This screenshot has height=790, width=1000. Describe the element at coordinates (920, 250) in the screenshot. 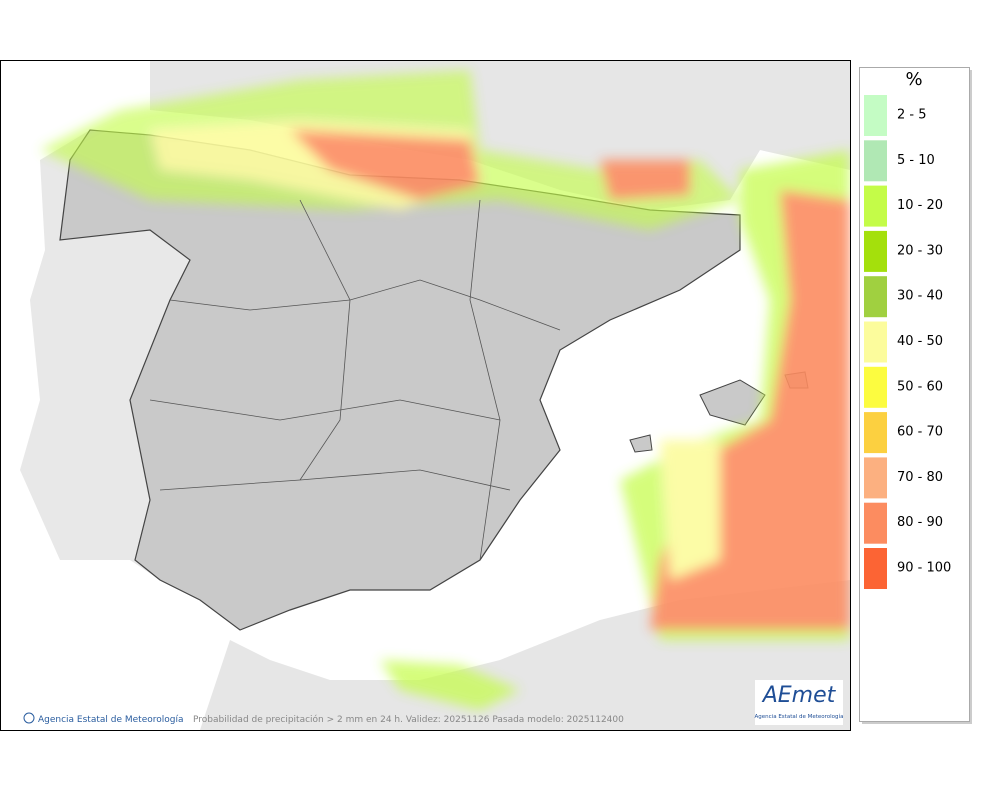

I see `legend-label: 20 - 30` at that location.